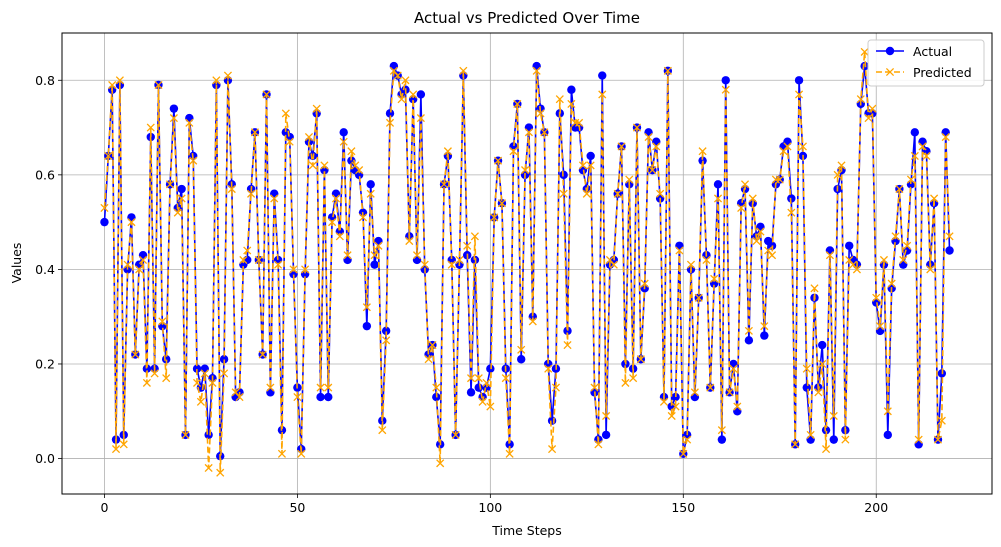 This screenshot has height=547, width=1001. What do you see at coordinates (876, 507) in the screenshot?
I see `x-tick-label: 200` at bounding box center [876, 507].